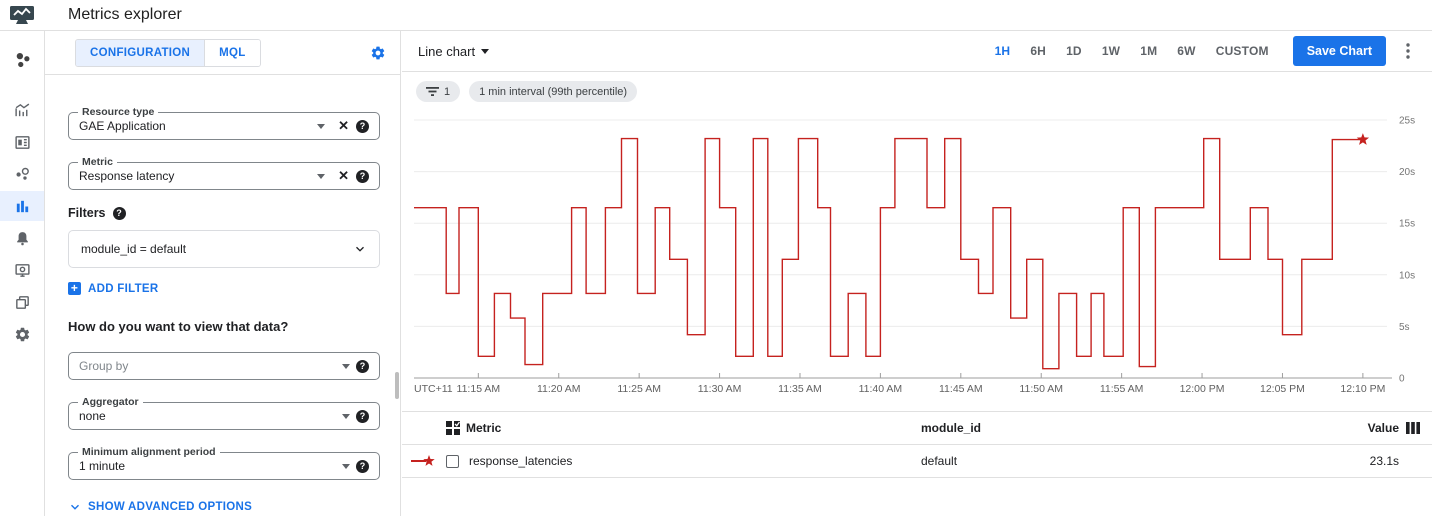 The width and height of the screenshot is (1432, 516). Describe the element at coordinates (452, 461) in the screenshot. I see `row-checkbox` at that location.